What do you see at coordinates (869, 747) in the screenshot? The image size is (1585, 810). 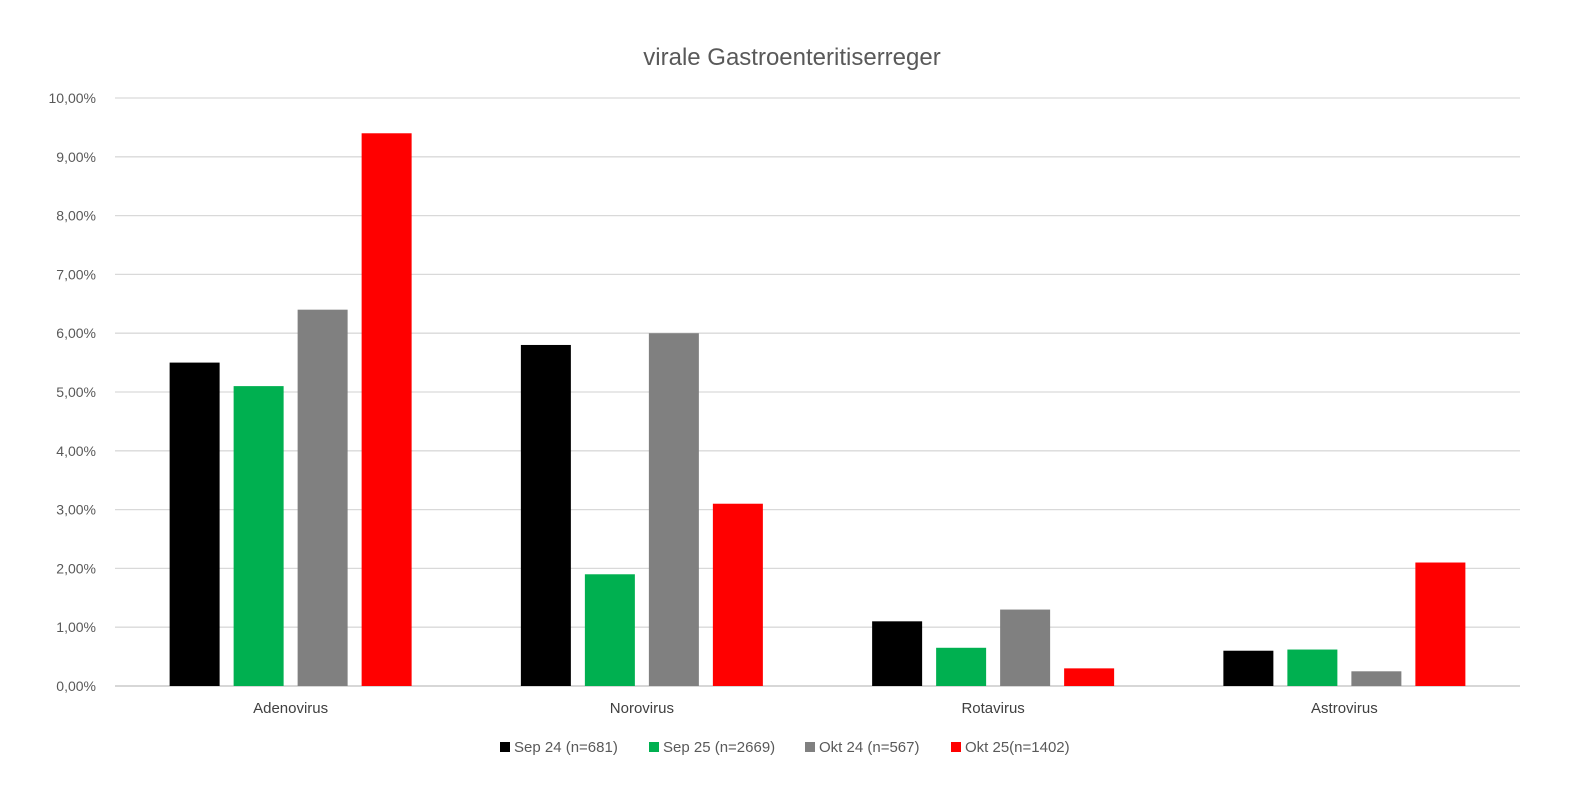 I see `legend-entry: Okt 24 (n=567)` at bounding box center [869, 747].